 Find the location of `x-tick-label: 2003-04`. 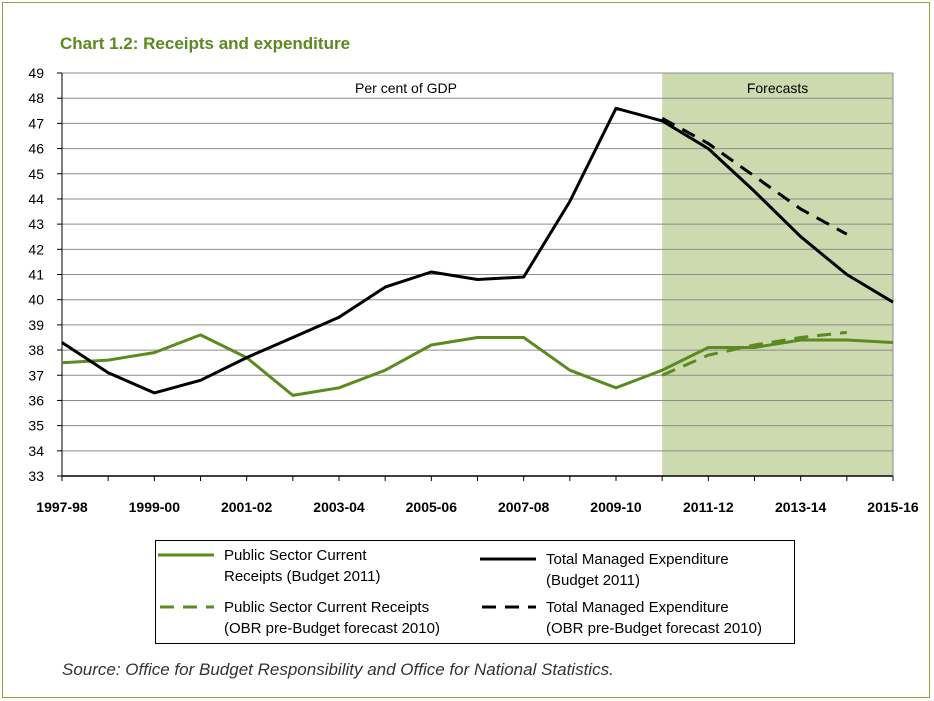

x-tick-label: 2003-04 is located at coordinates (339, 507).